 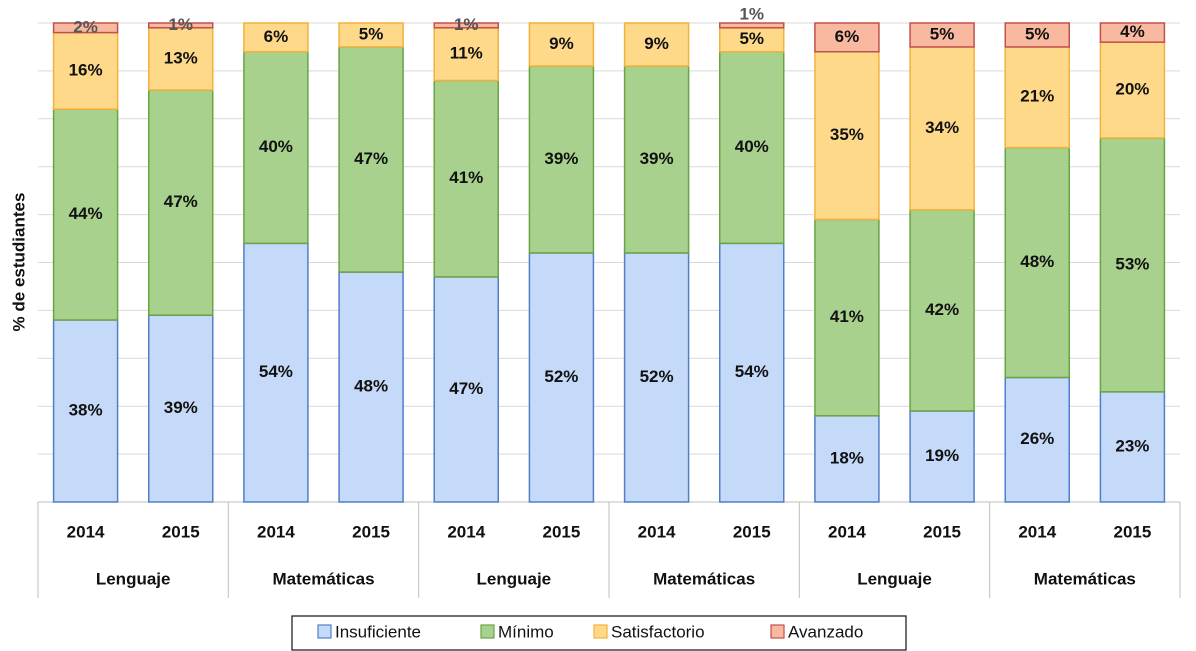 What do you see at coordinates (526, 631) in the screenshot?
I see `legend-label: Mínimo` at bounding box center [526, 631].